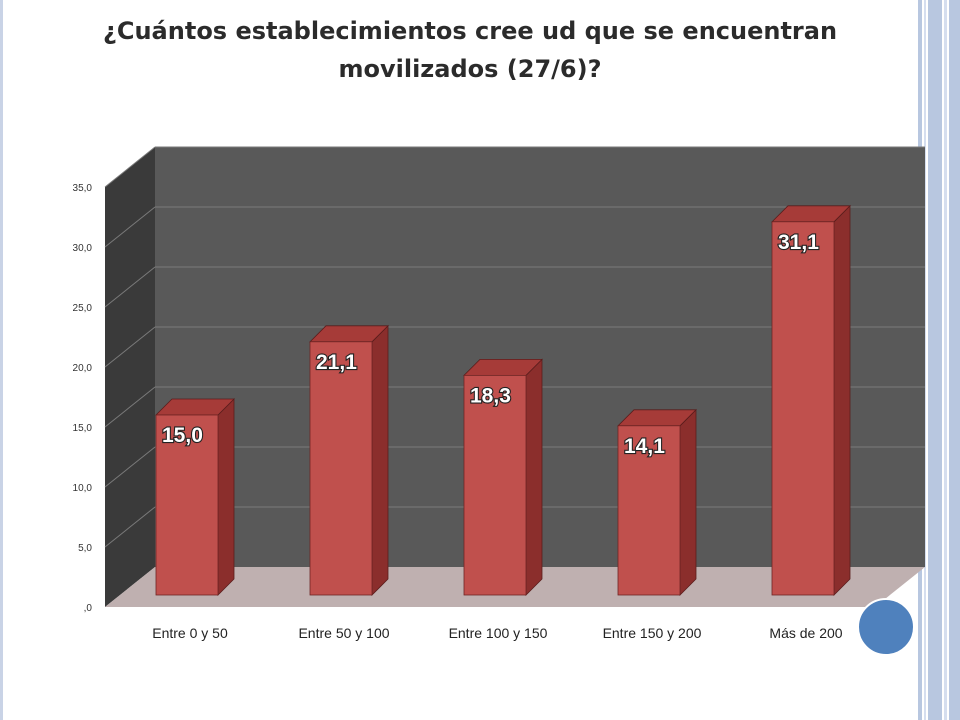 This screenshot has height=720, width=960. I want to click on bar-value-label: 31,1, so click(798, 242).